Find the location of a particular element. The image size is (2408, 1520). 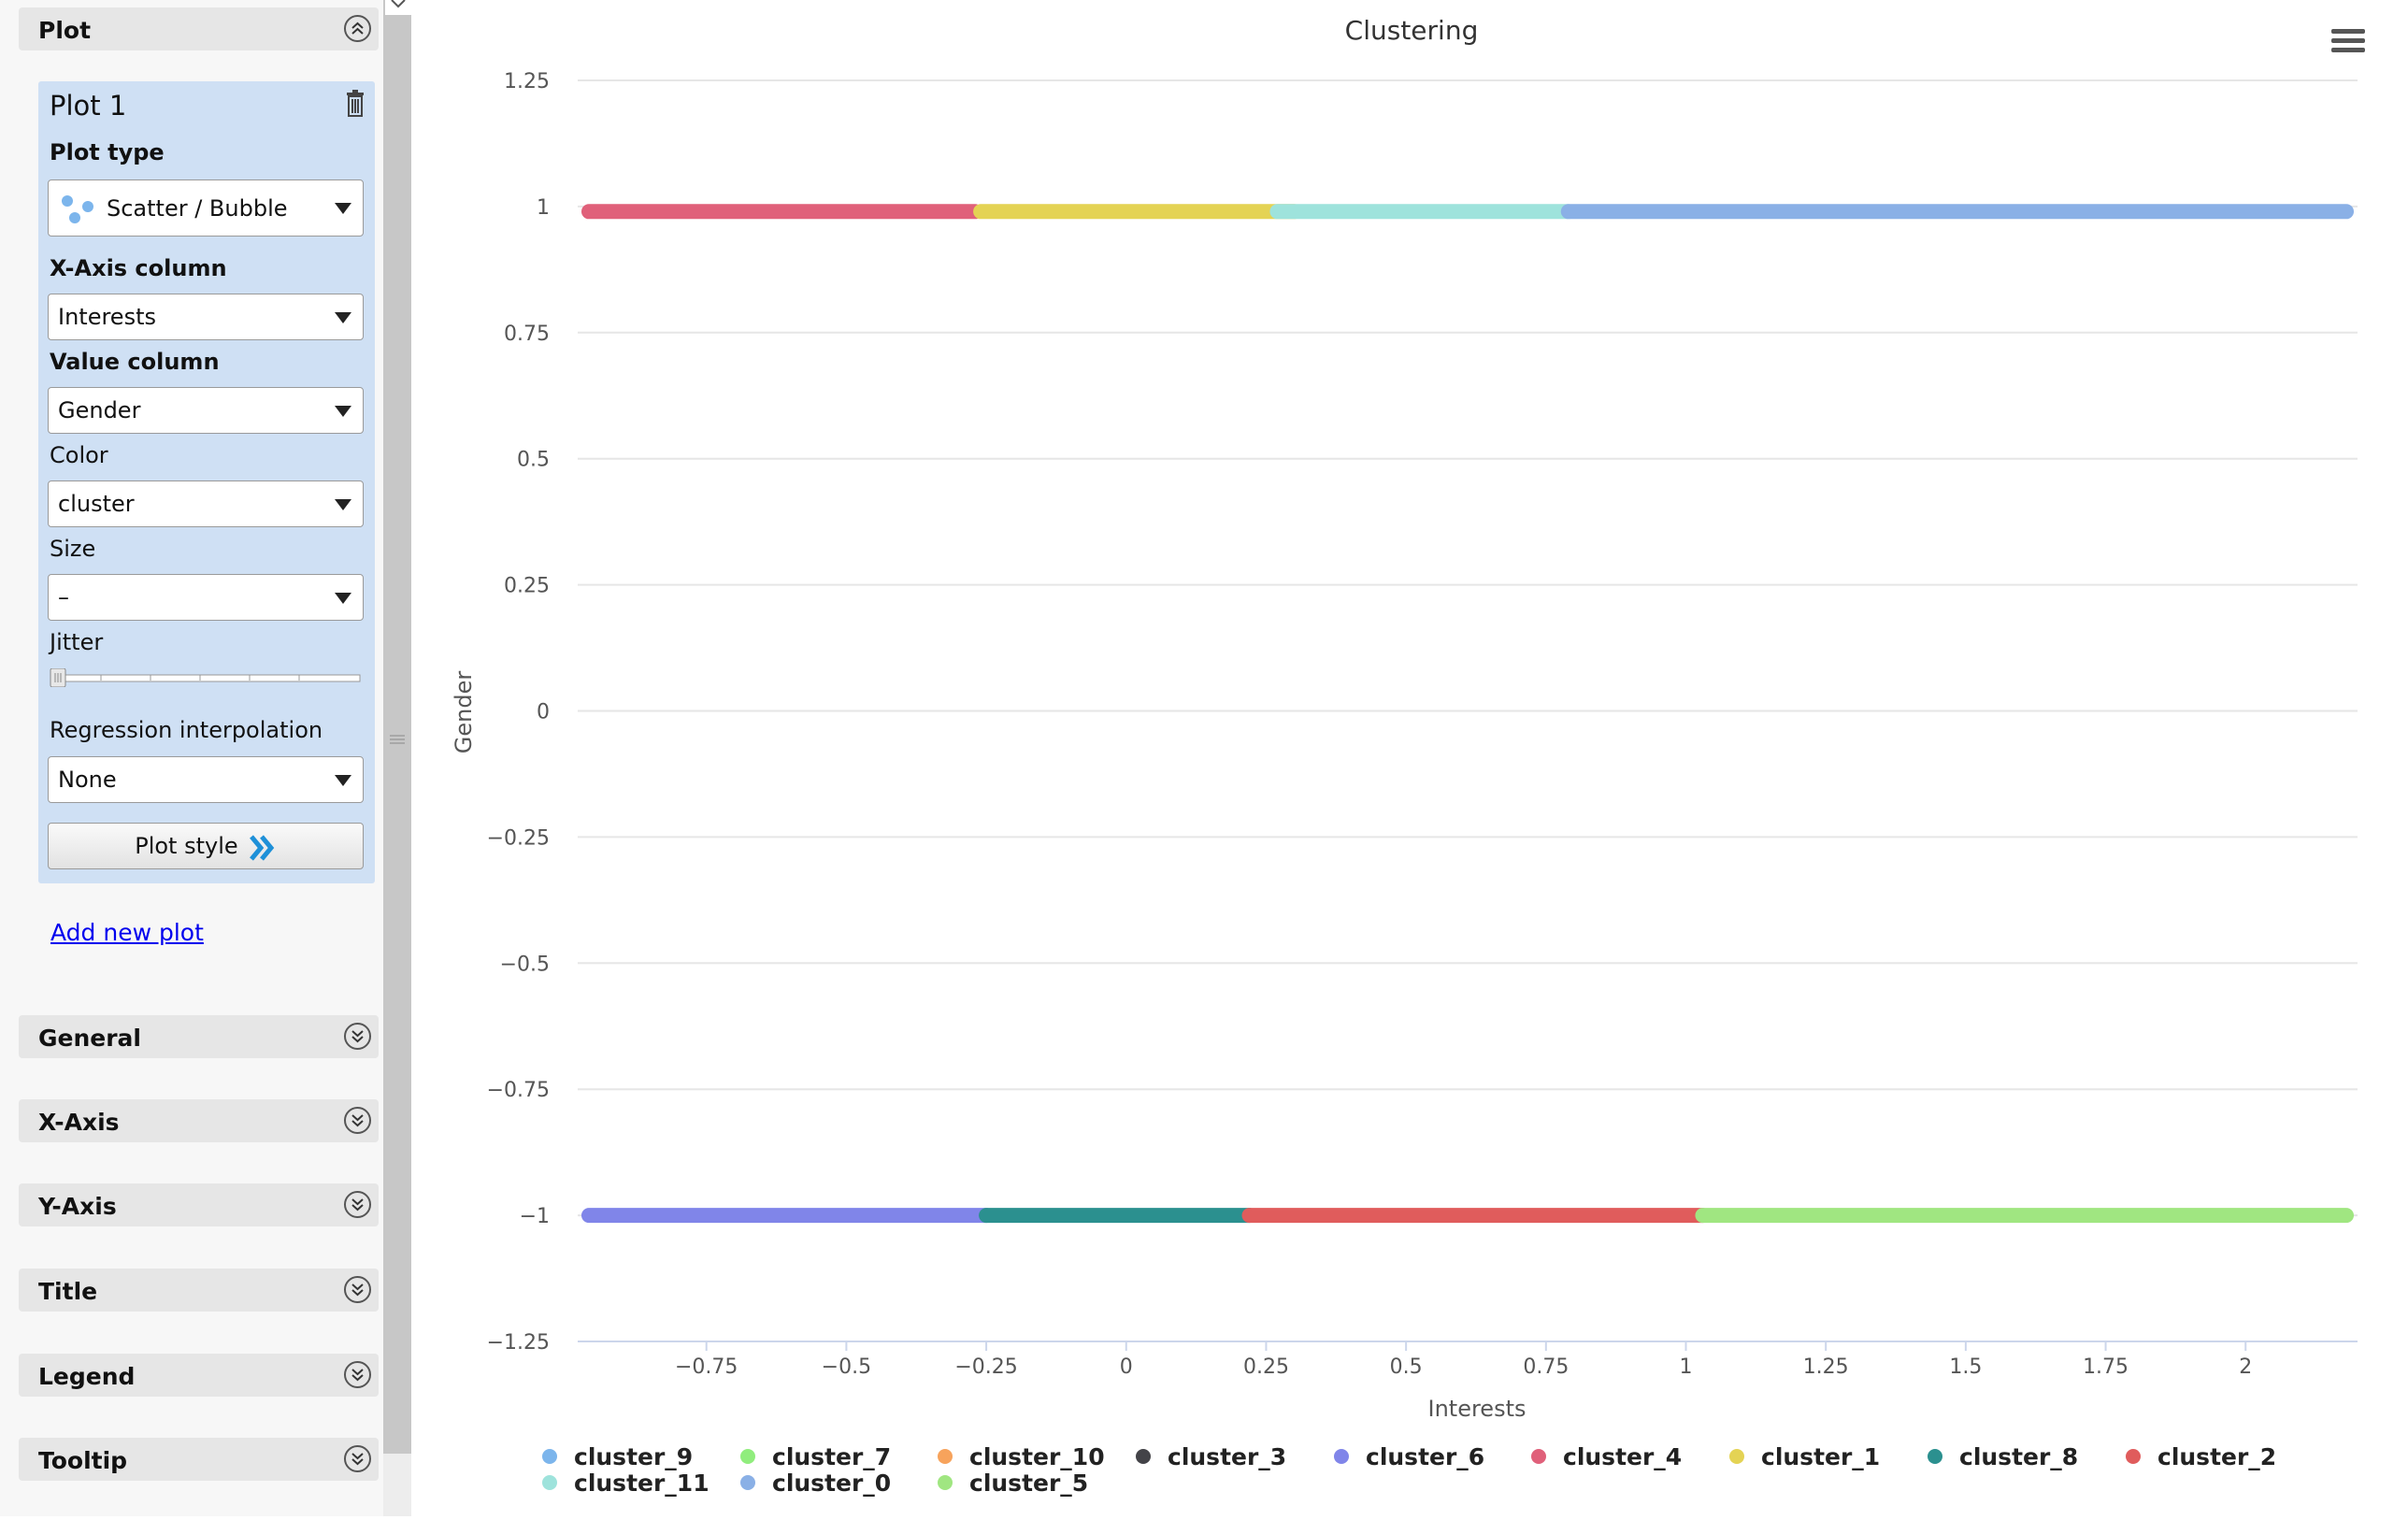

x-tick-label: 1 is located at coordinates (1686, 1367).